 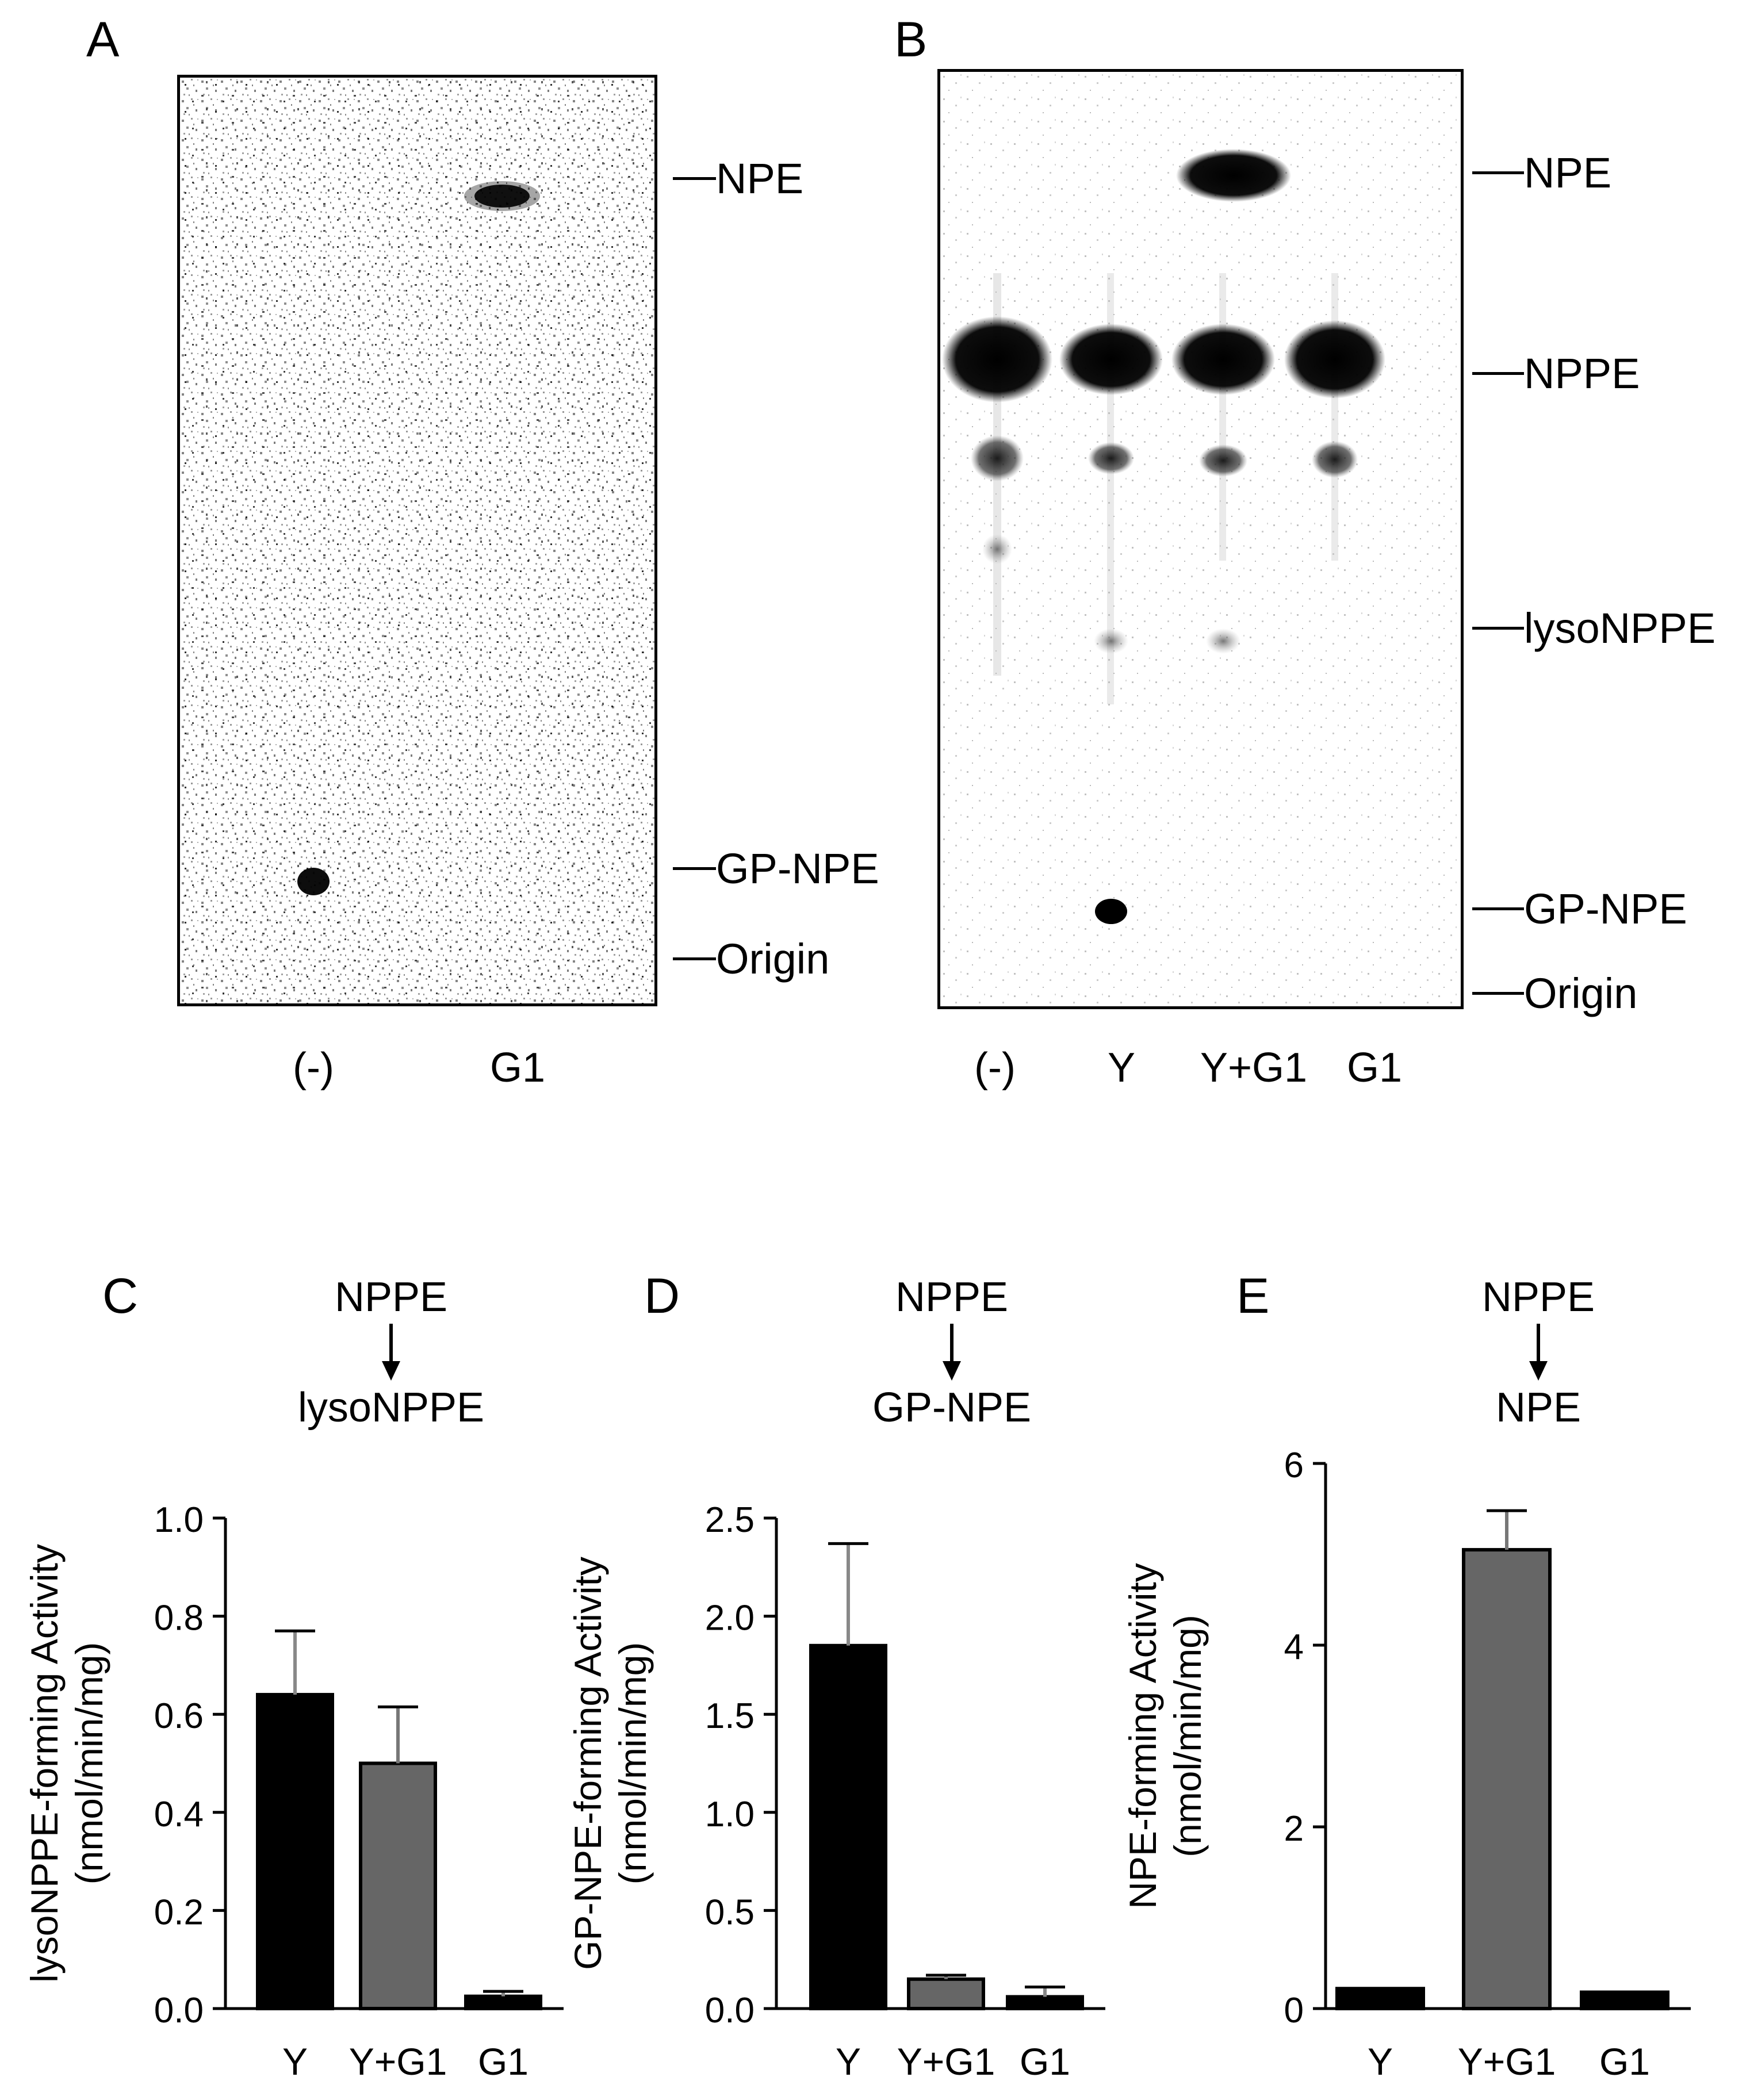 I want to click on panel-d-flow-from: NPPE, so click(x=952, y=1297).